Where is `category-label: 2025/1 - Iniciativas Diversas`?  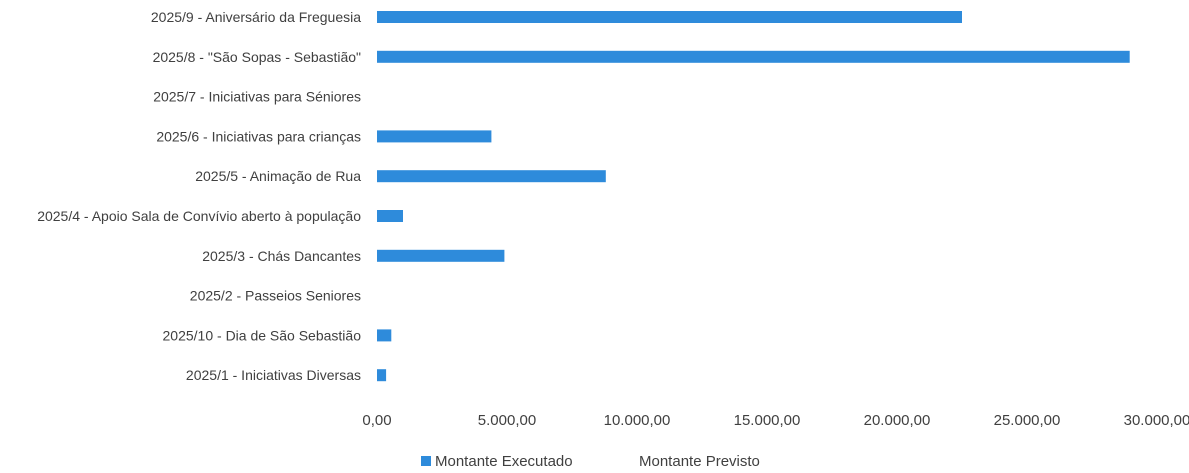 category-label: 2025/1 - Iniciativas Diversas is located at coordinates (273, 375).